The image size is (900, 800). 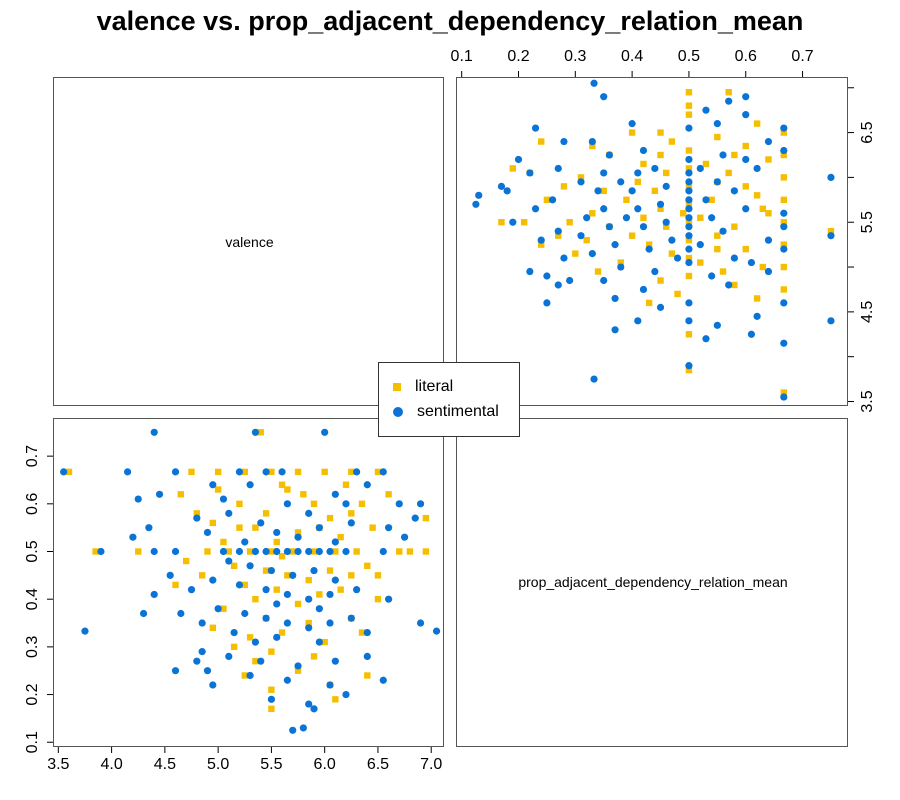 What do you see at coordinates (431, 764) in the screenshot?
I see `x-tick-label-valence: 7.0` at bounding box center [431, 764].